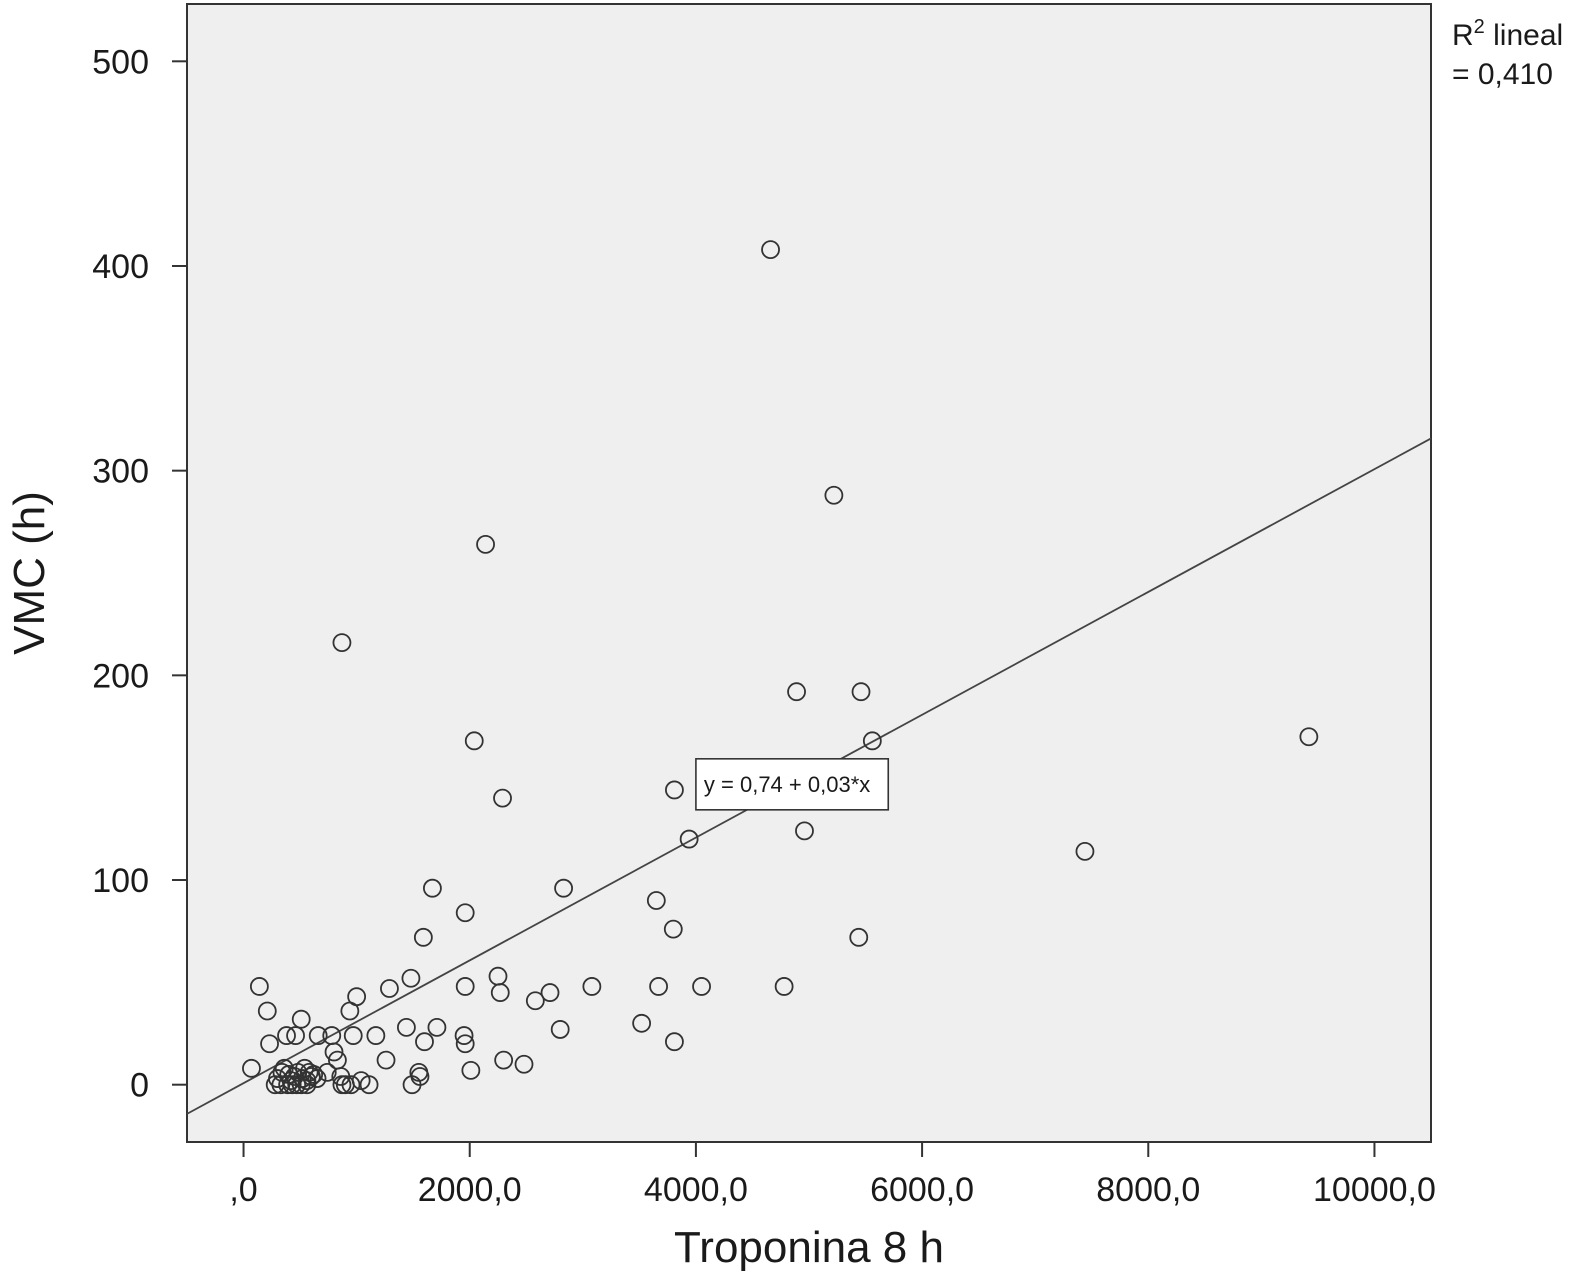 The image size is (1589, 1275). Describe the element at coordinates (1463, 35) in the screenshot. I see `r-squared-prefix: R` at that location.